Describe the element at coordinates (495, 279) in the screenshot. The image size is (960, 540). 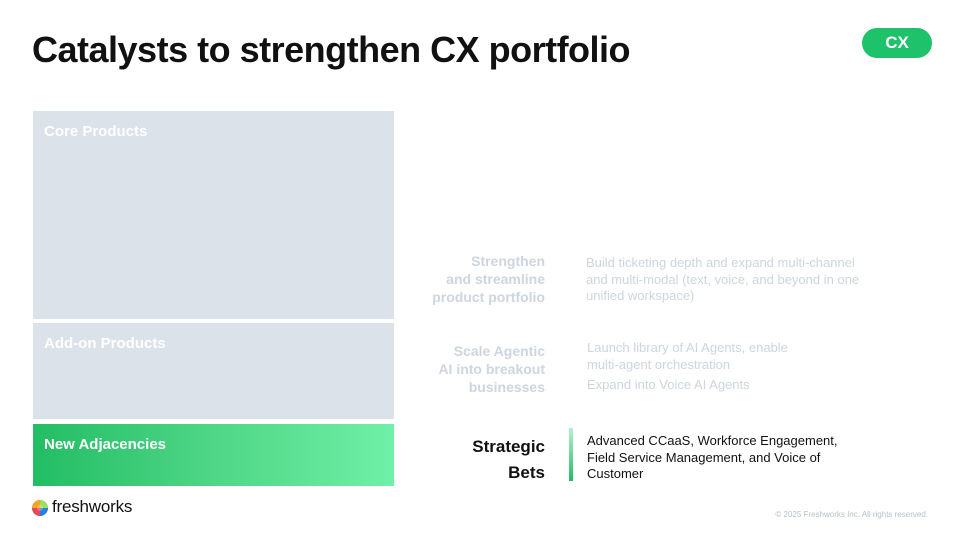
I see `category-line: and streamline` at that location.